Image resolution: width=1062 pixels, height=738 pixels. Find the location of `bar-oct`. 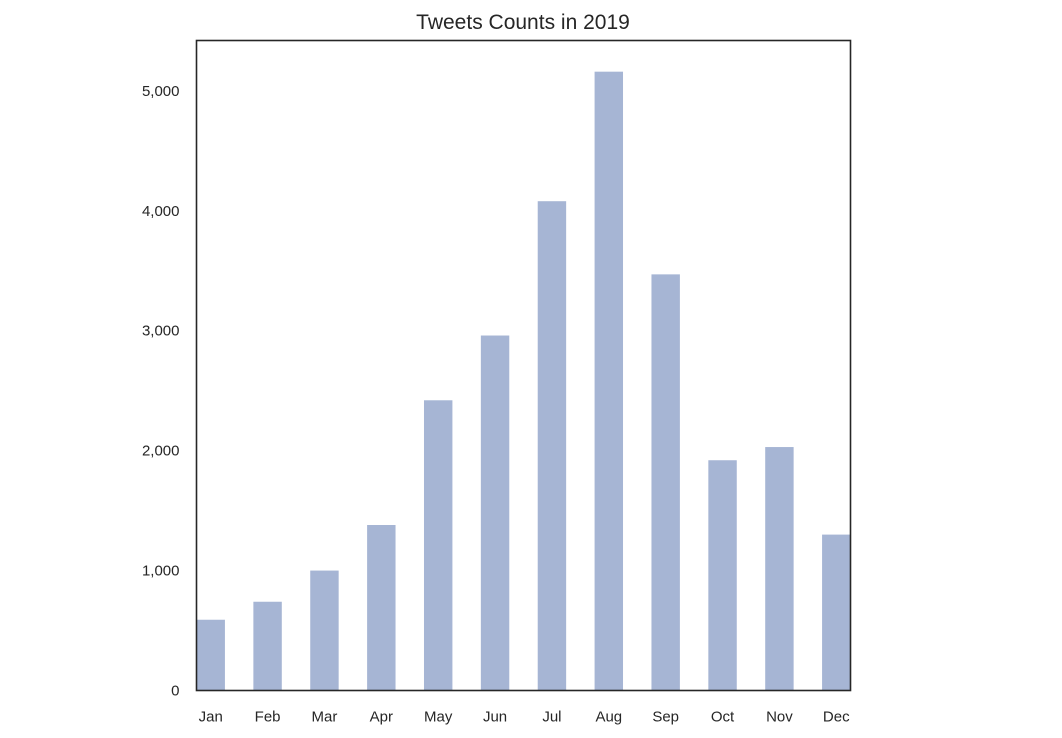

bar-oct is located at coordinates (722, 575).